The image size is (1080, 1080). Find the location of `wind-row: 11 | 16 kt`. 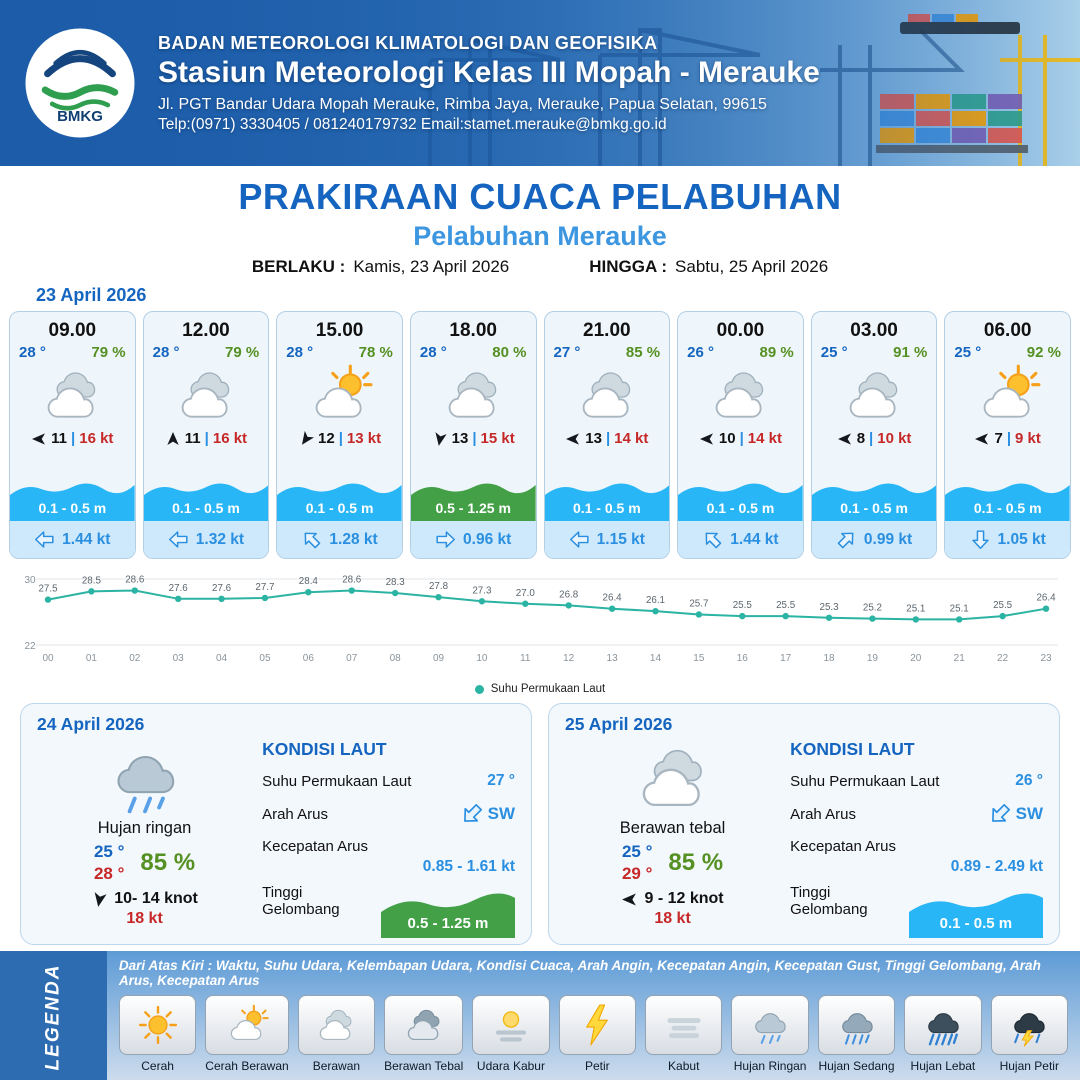

wind-row: 11 | 16 kt is located at coordinates (206, 438).